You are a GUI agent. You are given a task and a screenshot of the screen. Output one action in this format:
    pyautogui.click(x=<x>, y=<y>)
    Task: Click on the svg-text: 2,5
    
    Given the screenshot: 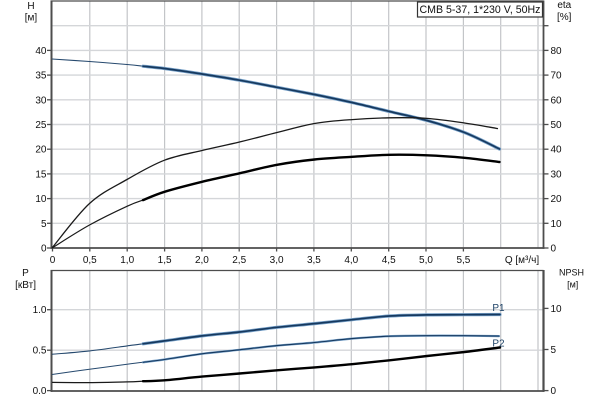 What is the action you would take?
    pyautogui.click(x=239, y=260)
    